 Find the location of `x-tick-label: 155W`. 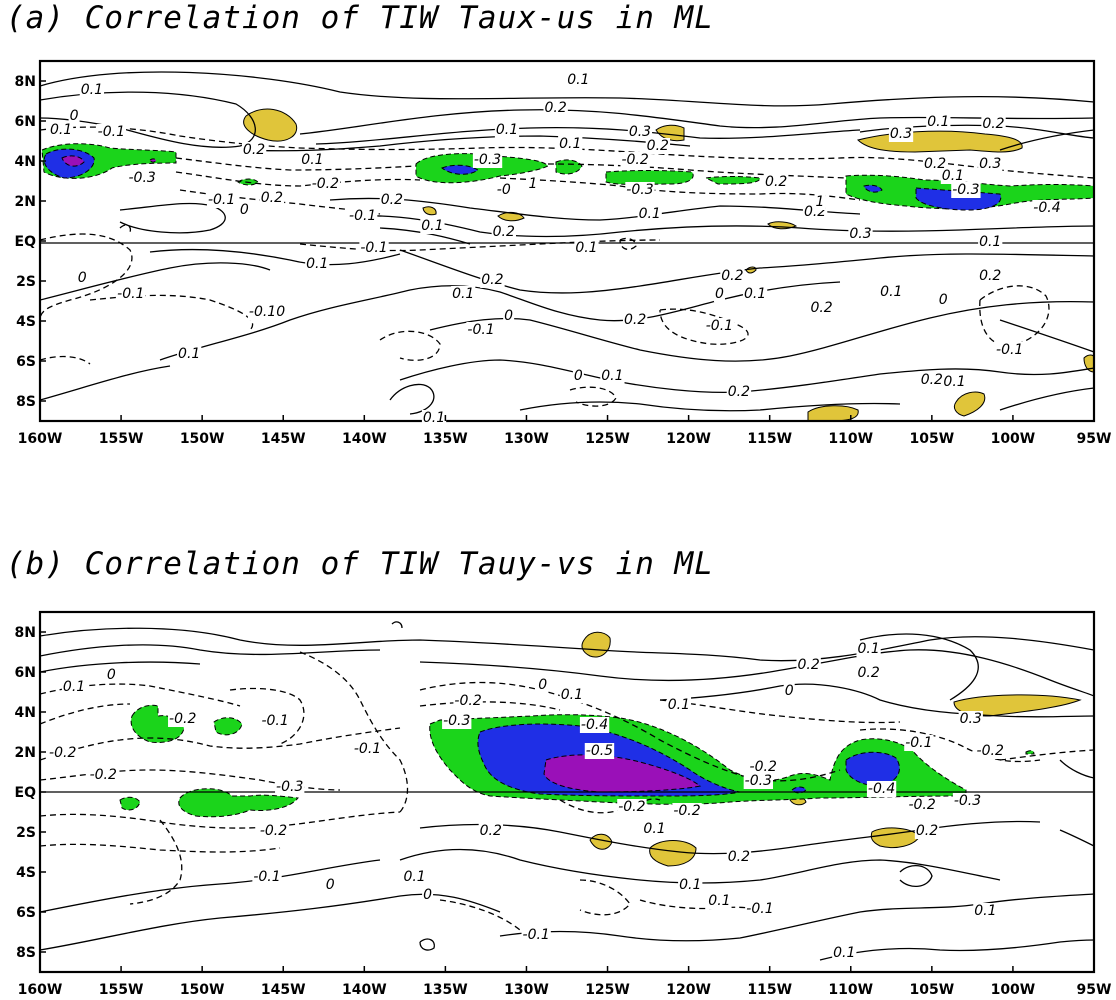

x-tick-label: 155W is located at coordinates (121, 990).